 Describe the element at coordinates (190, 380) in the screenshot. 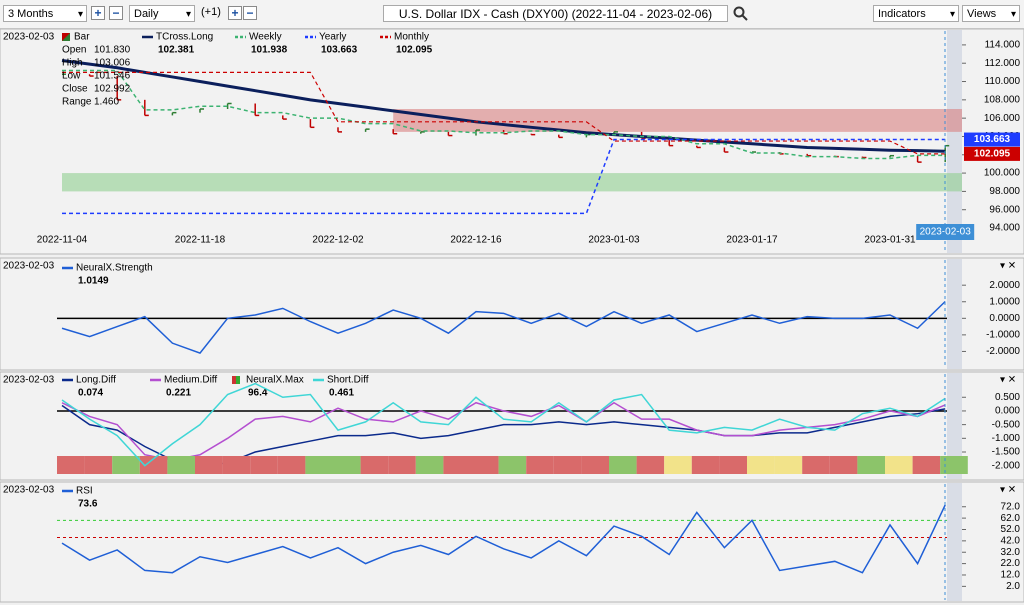

I see `legend-name: Medium.Diff` at that location.